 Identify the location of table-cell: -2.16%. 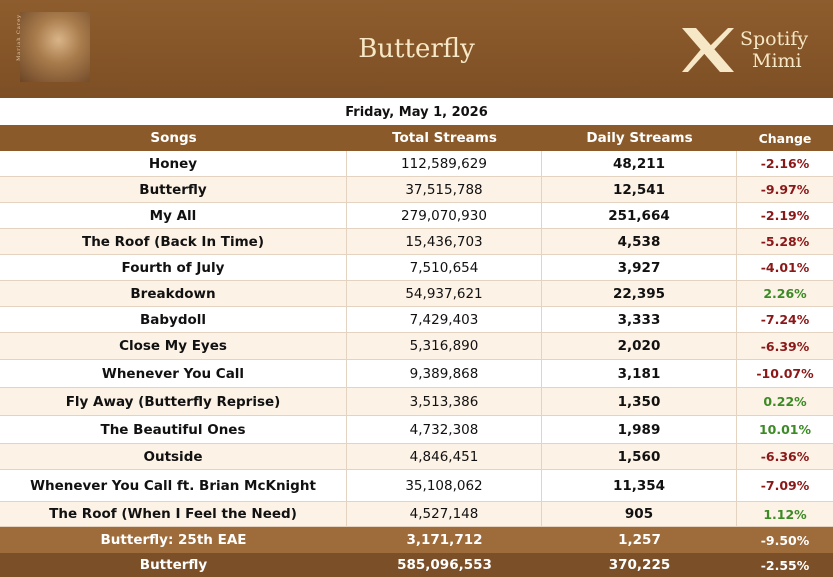
(785, 163).